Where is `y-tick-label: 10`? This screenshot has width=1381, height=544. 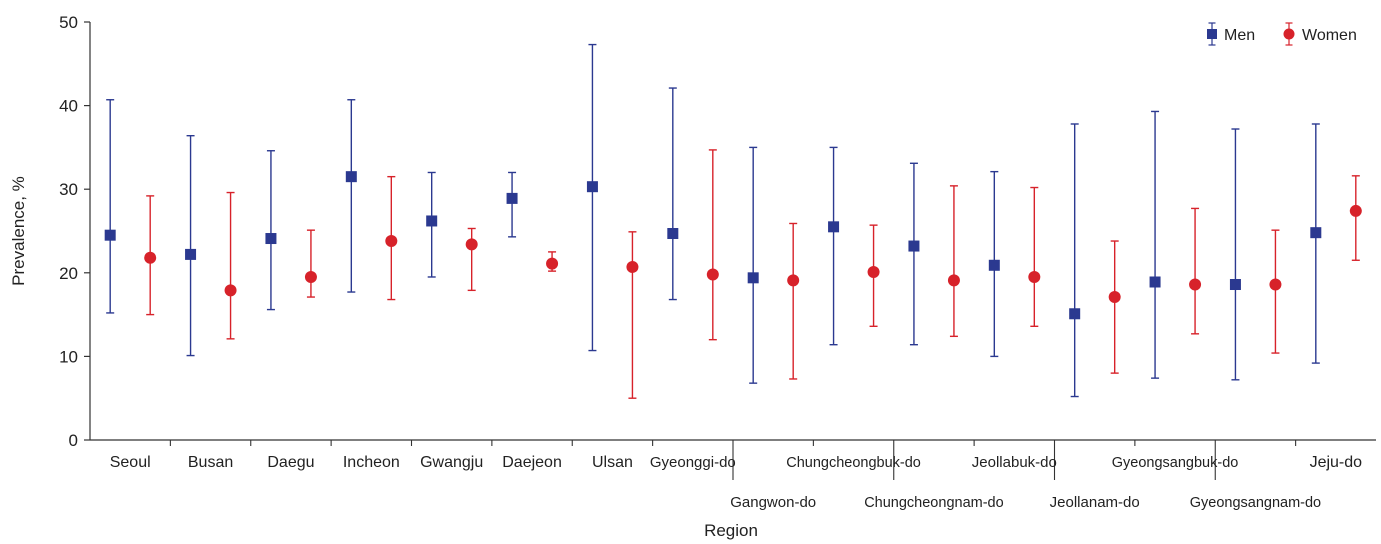
y-tick-label: 10 is located at coordinates (68, 356).